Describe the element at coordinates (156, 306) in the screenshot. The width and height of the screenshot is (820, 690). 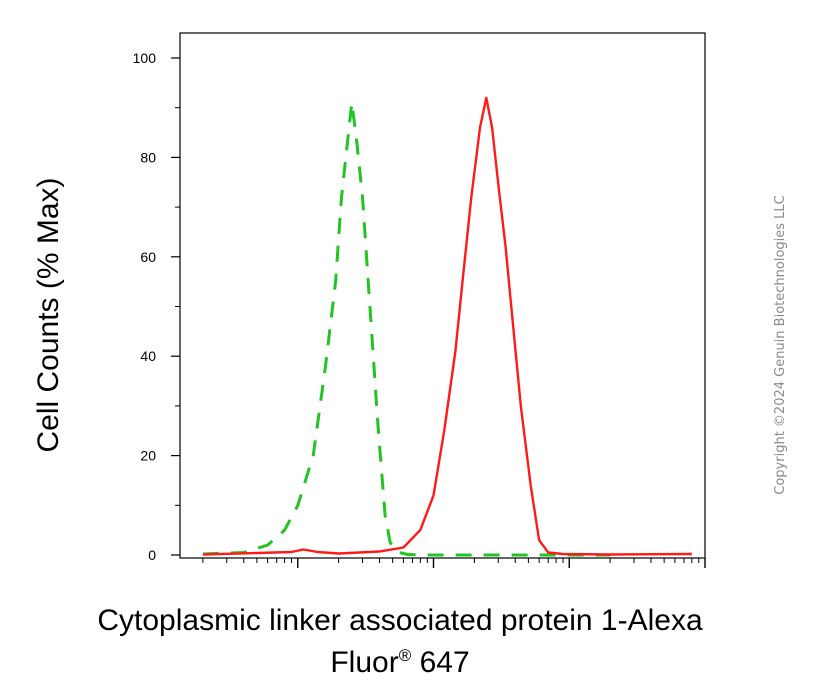
I see `y-axis: 0 20 40 60 80 100` at that location.